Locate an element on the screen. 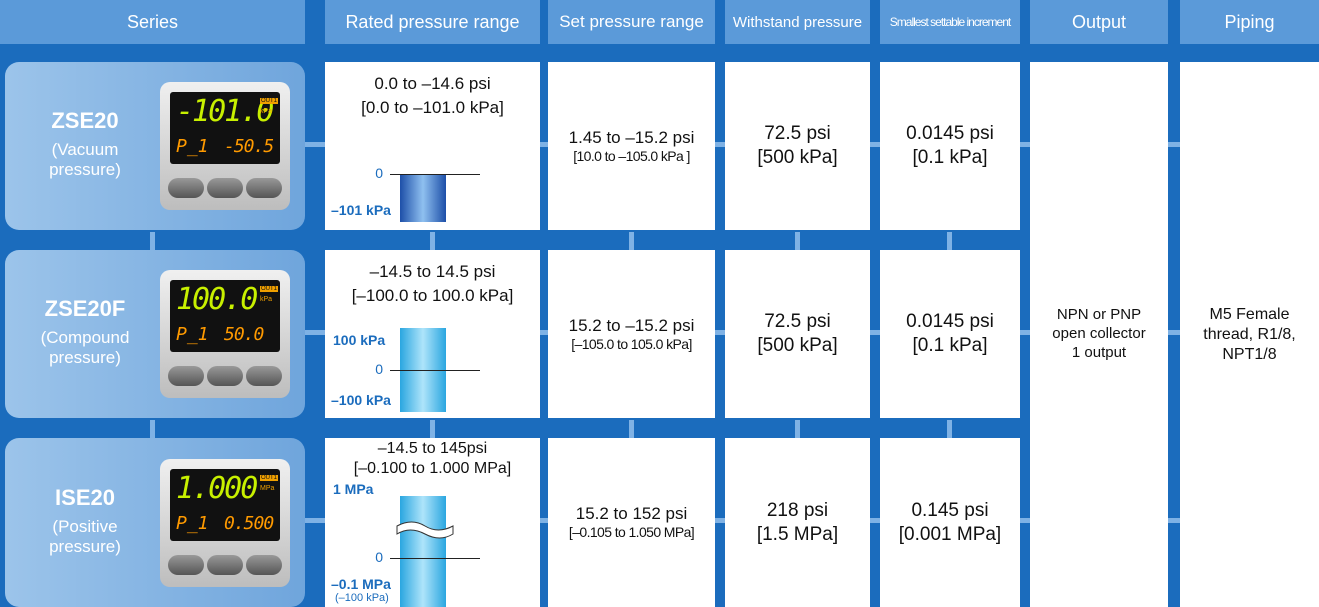 Image resolution: width=1319 pixels, height=607 pixels. rated-text: [–100.0 to 100.0 kPa] is located at coordinates (432, 295).